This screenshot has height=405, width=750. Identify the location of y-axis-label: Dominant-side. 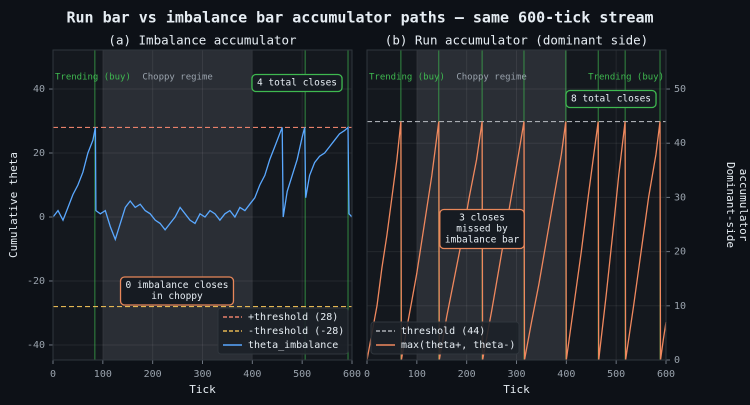
(730, 205).